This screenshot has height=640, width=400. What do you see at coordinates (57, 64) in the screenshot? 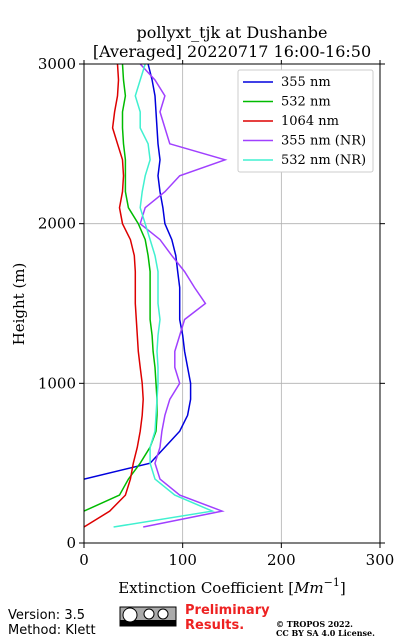
I see `y-tick-label: 3000` at bounding box center [57, 64].